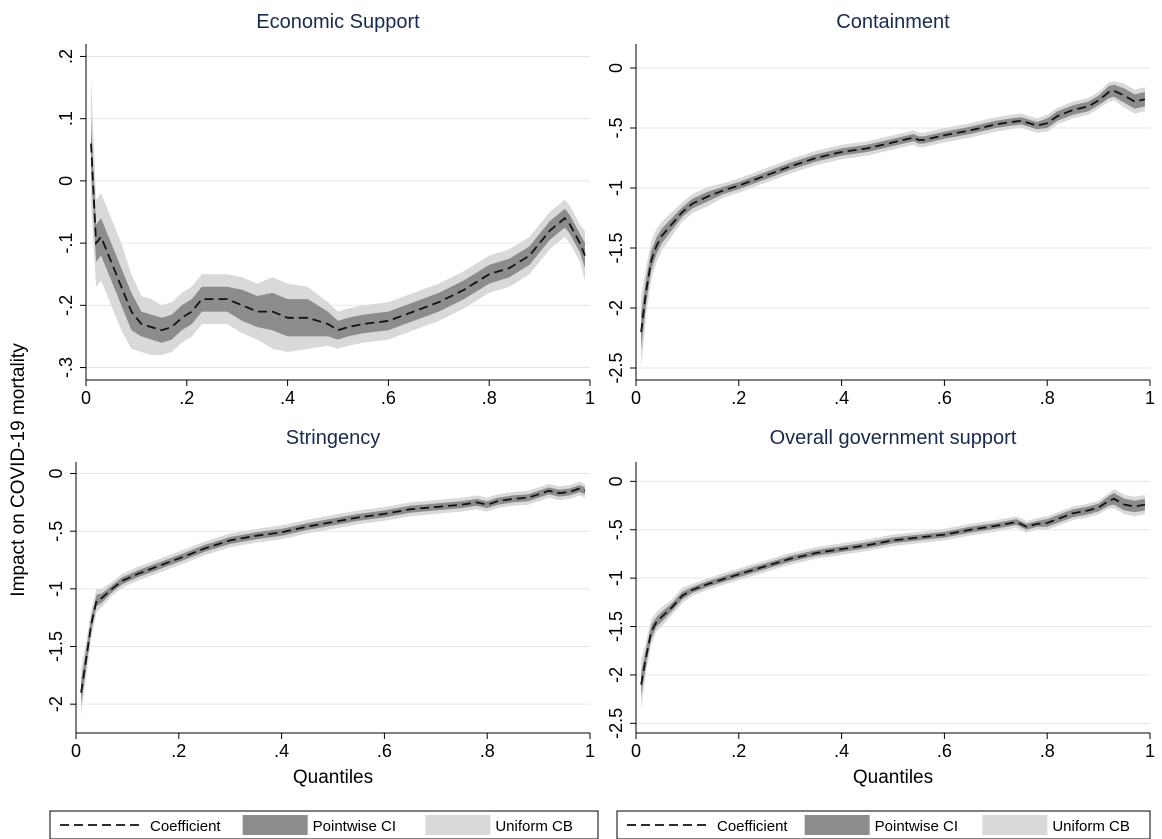 This screenshot has width=1162, height=839. I want to click on panel-title: Economic Support, so click(338, 22).